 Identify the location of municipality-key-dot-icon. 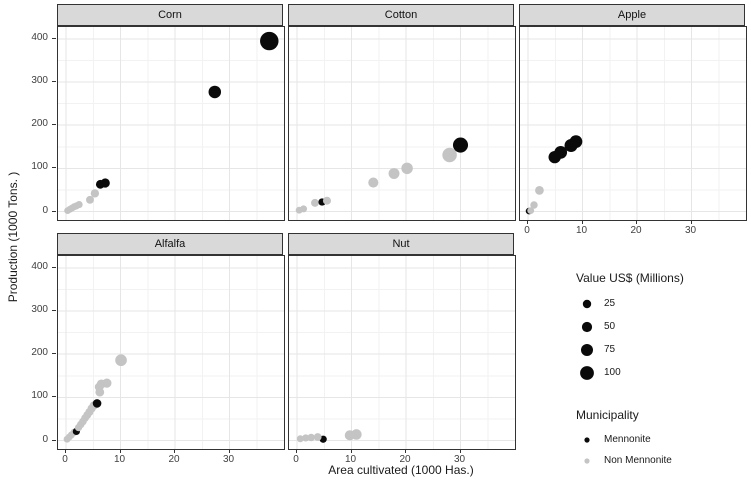
(587, 461).